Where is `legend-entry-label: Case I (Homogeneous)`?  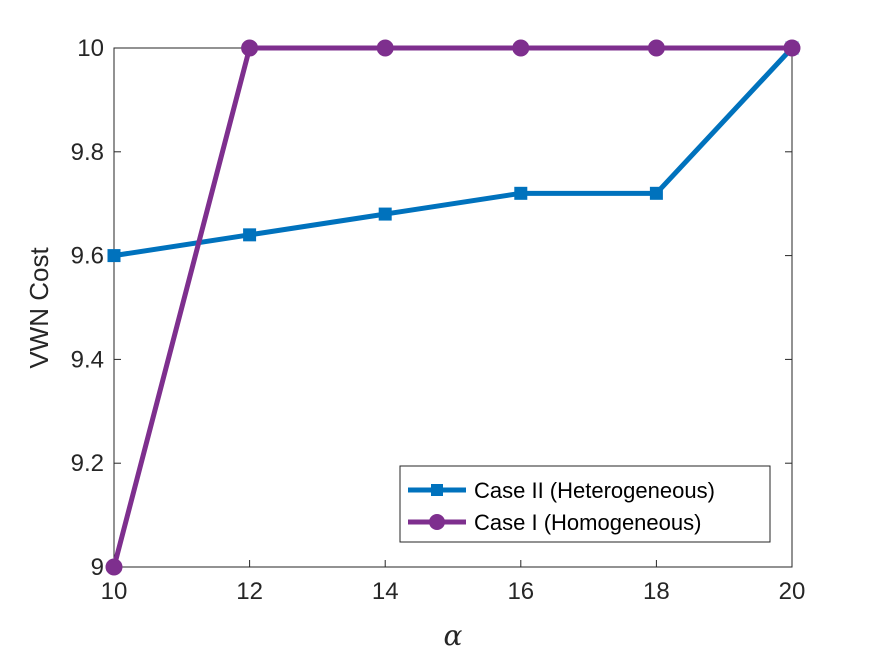
legend-entry-label: Case I (Homogeneous) is located at coordinates (587, 522).